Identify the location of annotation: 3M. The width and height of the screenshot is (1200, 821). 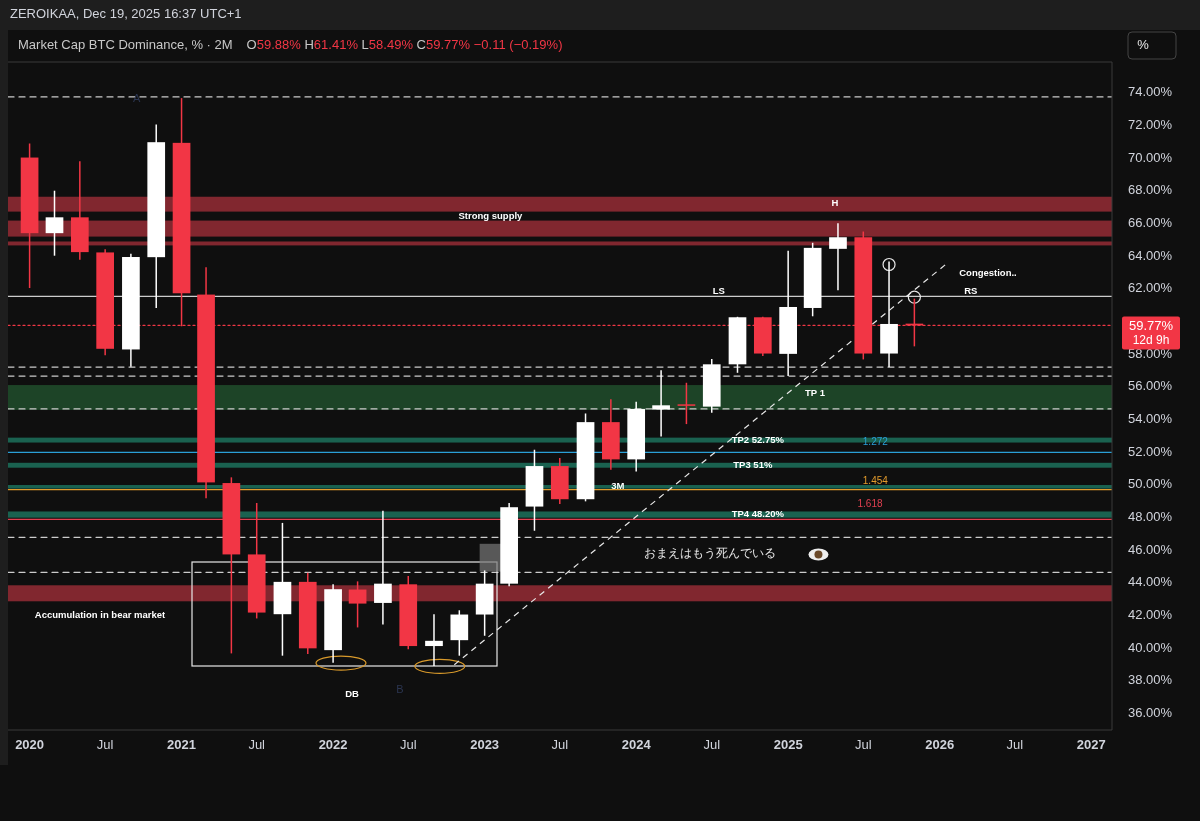
(618, 486).